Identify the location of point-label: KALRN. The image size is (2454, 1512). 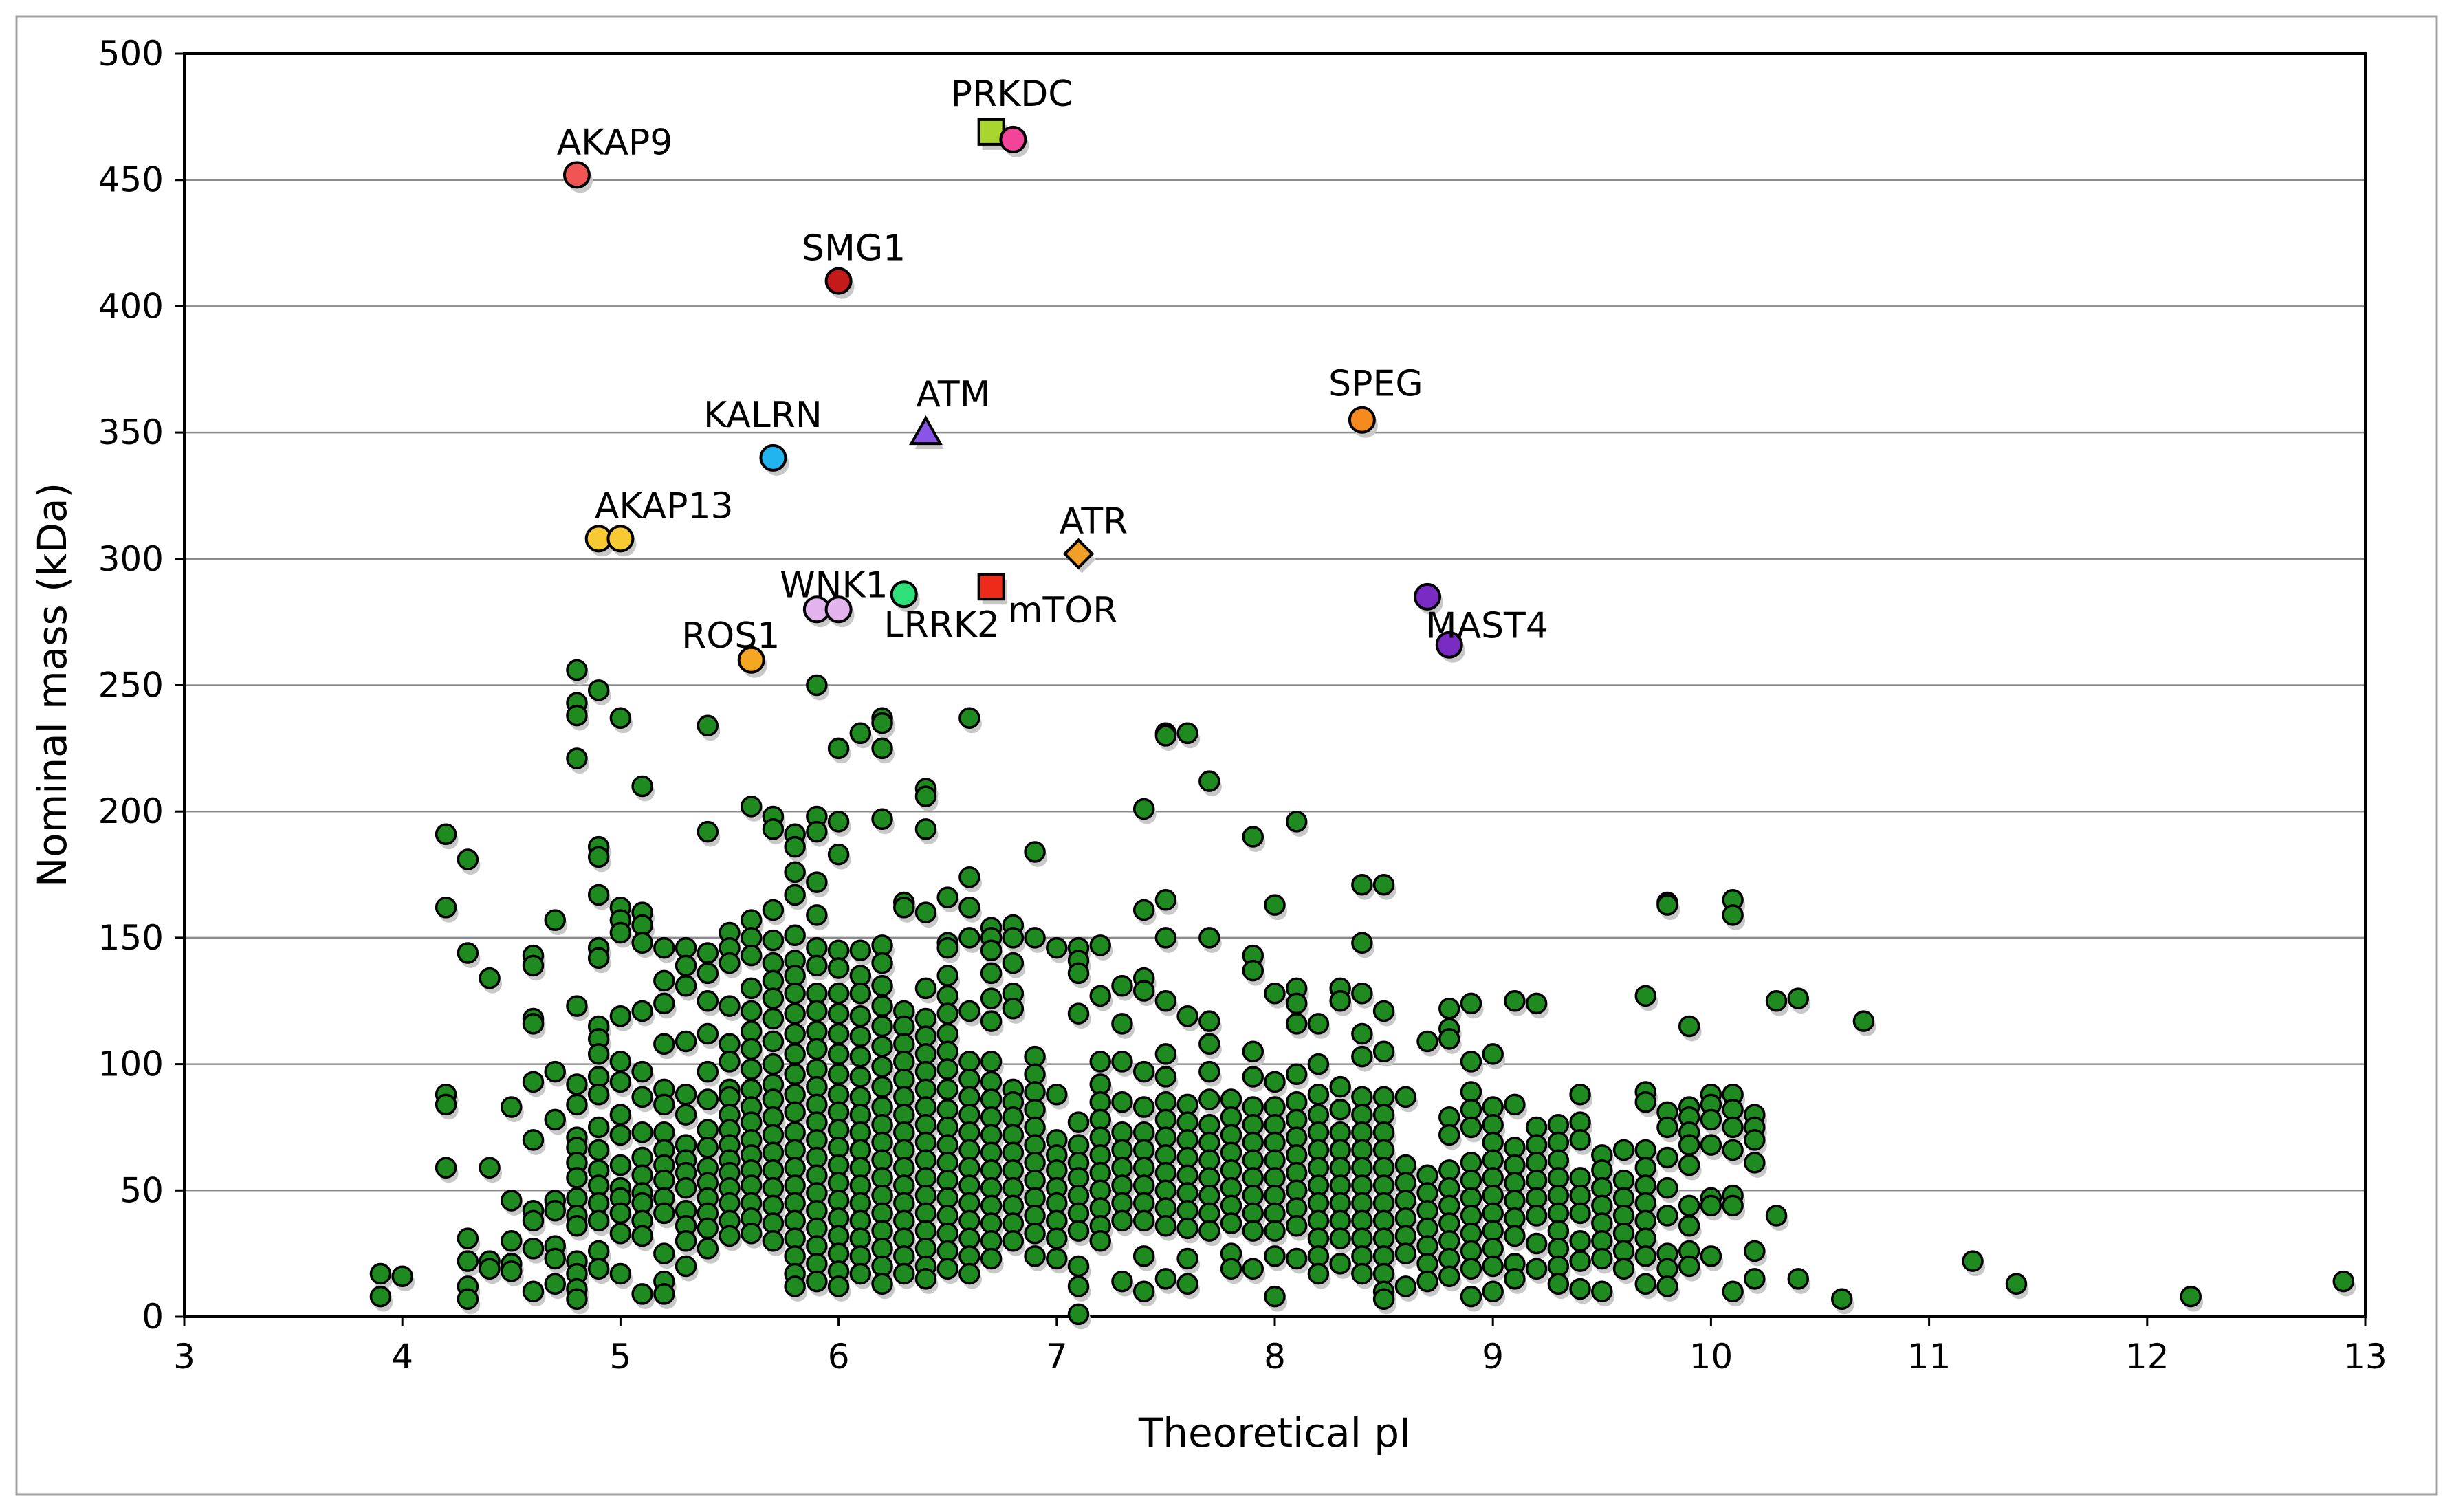
(762, 416).